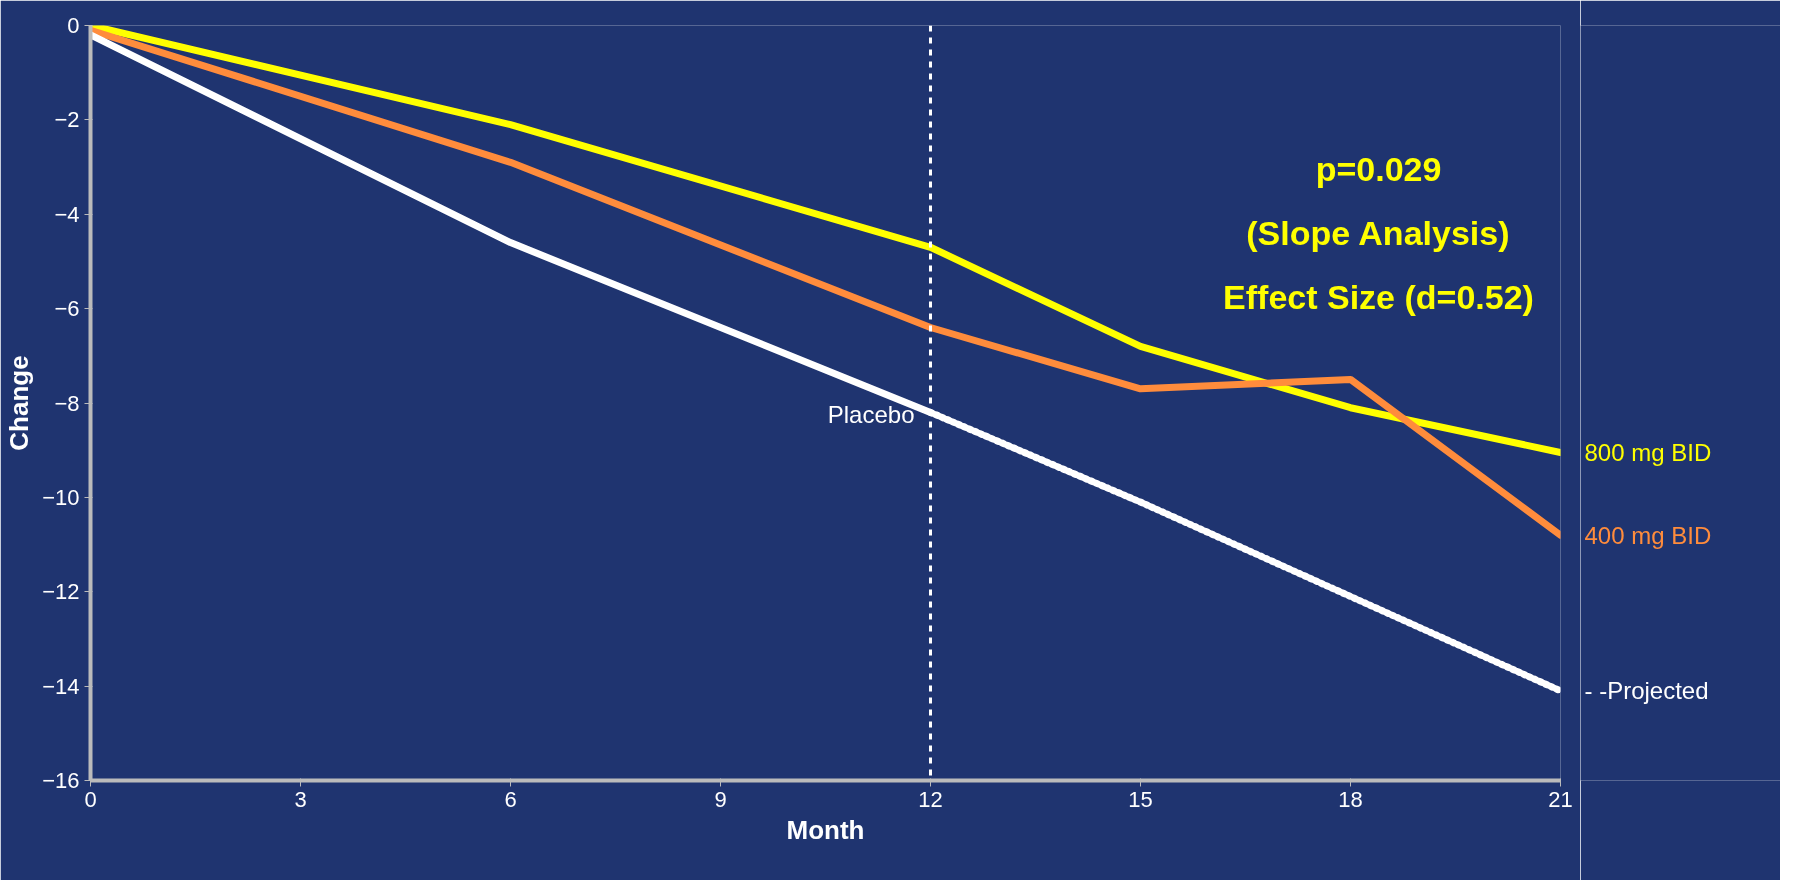 This screenshot has width=1816, height=891. What do you see at coordinates (61, 780) in the screenshot?
I see `y-tick-label: −16` at bounding box center [61, 780].